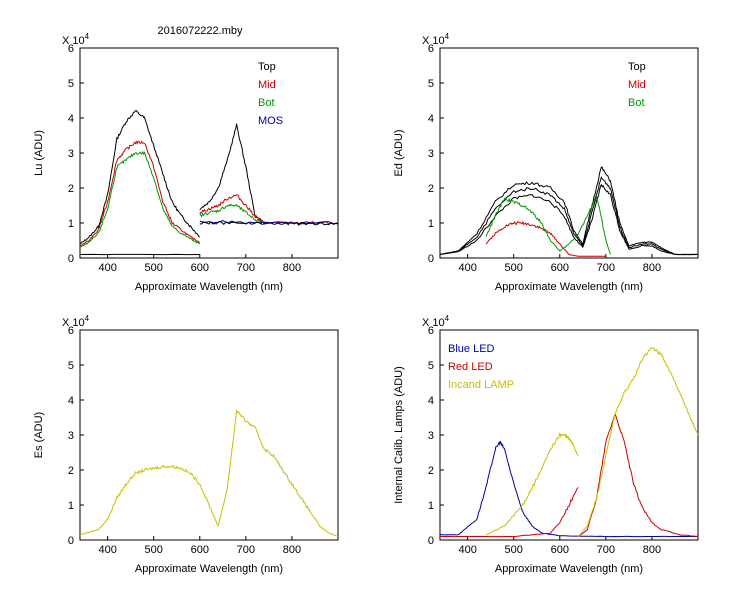 The height and width of the screenshot is (600, 750). What do you see at coordinates (209, 435) in the screenshot?
I see `es-plot-frame` at bounding box center [209, 435].